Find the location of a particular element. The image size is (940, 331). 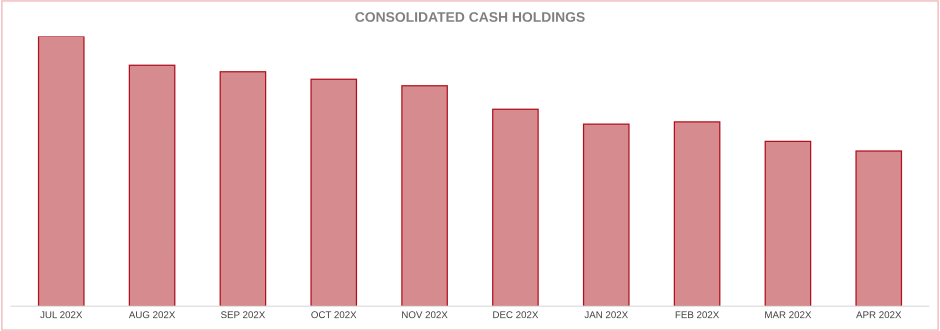

x-tick-label: OCT 202X is located at coordinates (333, 314).